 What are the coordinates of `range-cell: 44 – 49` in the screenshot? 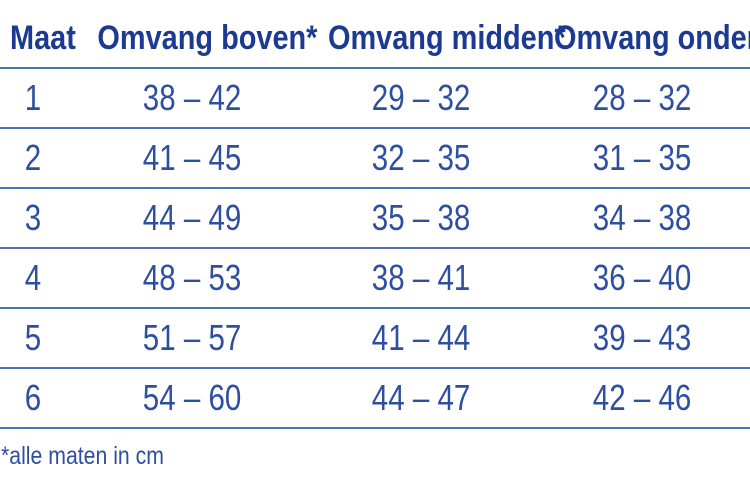 It's located at (192, 218).